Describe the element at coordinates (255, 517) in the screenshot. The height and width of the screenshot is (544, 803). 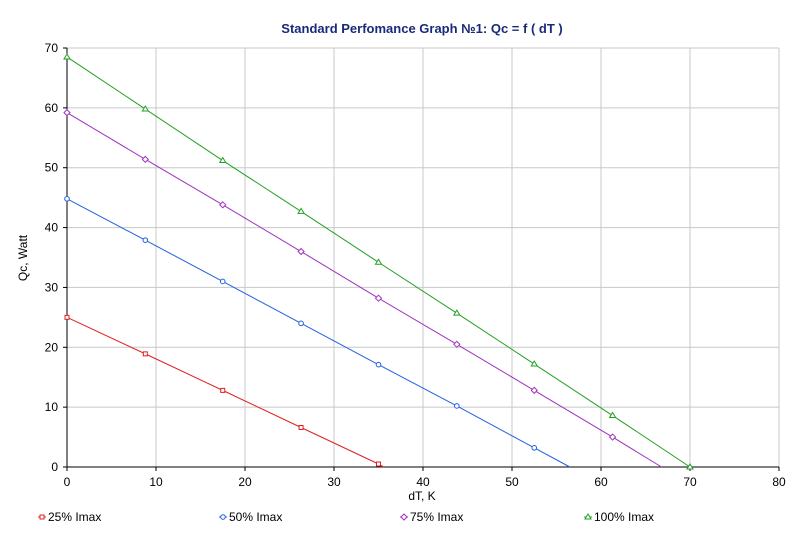
I see `legend-label: 50% Imax` at that location.